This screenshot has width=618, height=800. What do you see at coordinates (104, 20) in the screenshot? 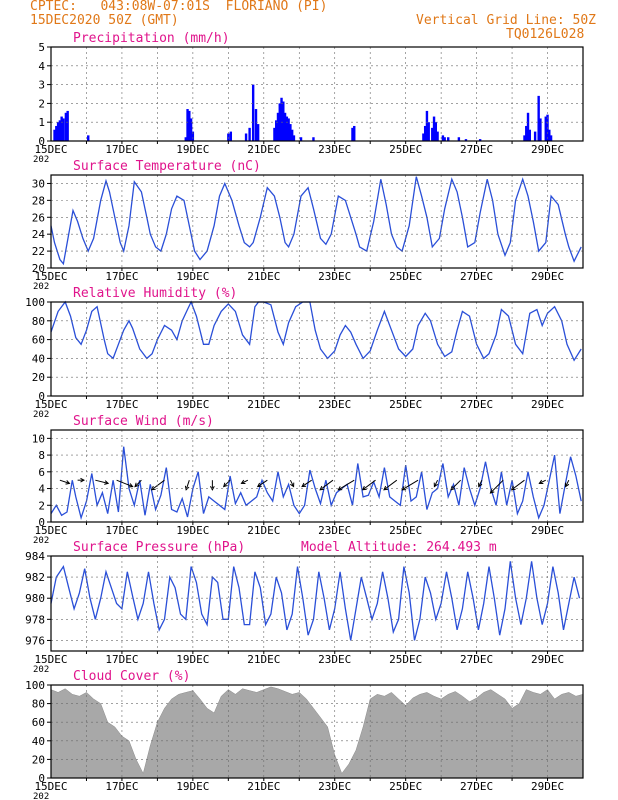
I see `header-datetime: 15DEC2020 50Z (GMT)` at bounding box center [104, 20].